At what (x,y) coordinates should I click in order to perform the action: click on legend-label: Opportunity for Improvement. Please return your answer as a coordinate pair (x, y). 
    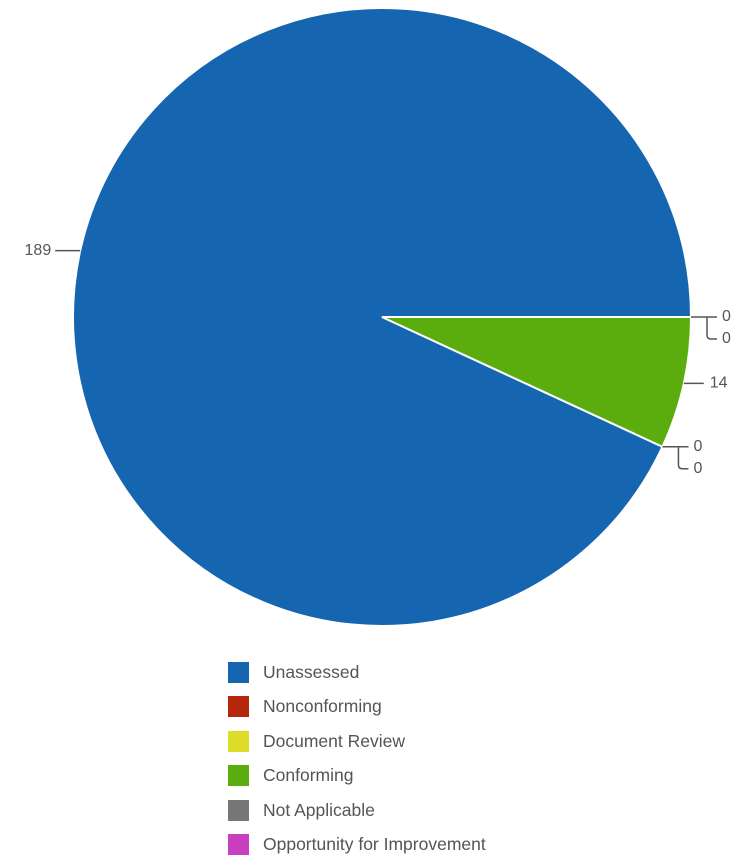
    Looking at the image, I should click on (374, 844).